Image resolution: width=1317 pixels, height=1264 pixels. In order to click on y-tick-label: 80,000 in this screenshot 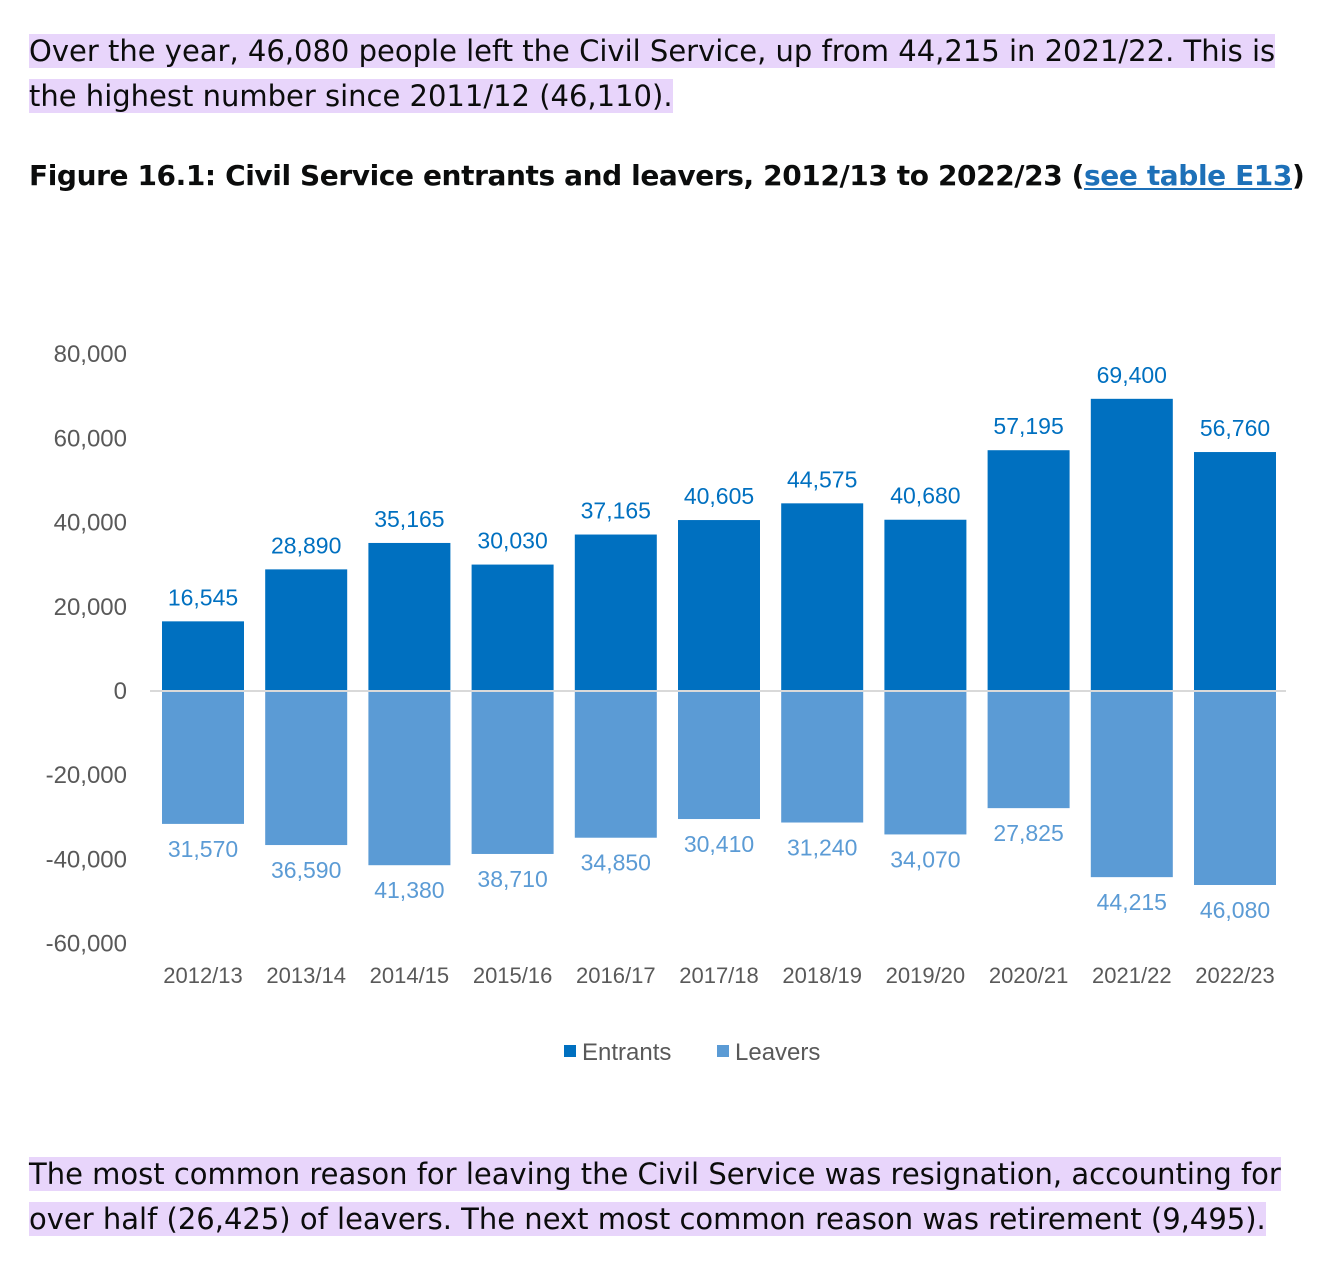, I will do `click(90, 354)`.